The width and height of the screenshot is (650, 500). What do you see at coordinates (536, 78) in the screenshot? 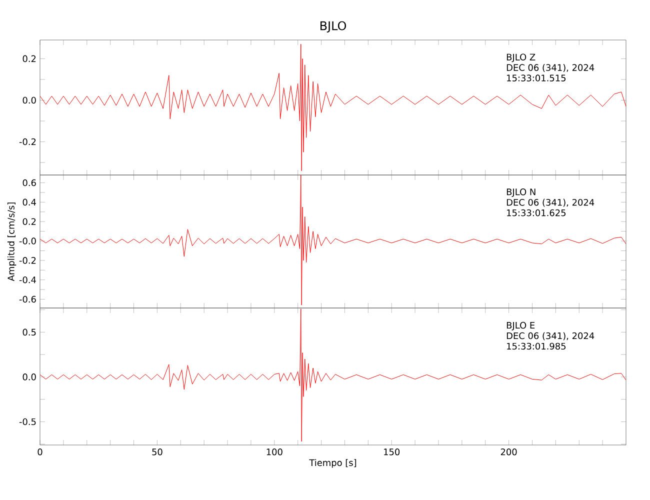
I see `annotation: 15:33:01.515` at bounding box center [536, 78].